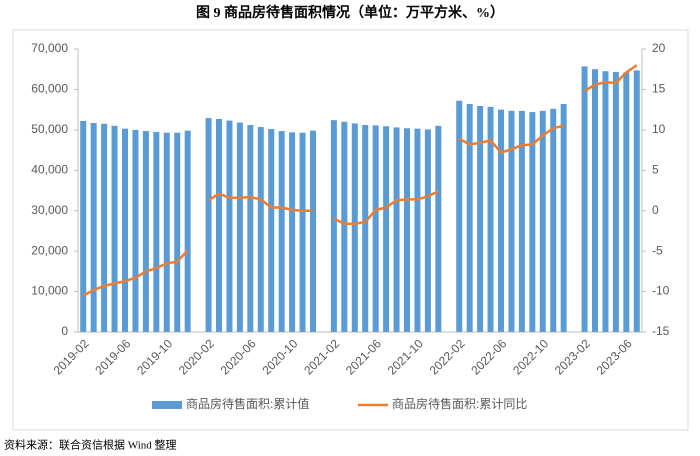 The height and width of the screenshot is (456, 700). I want to click on x-tick-label: 2020-10, so click(279, 356).